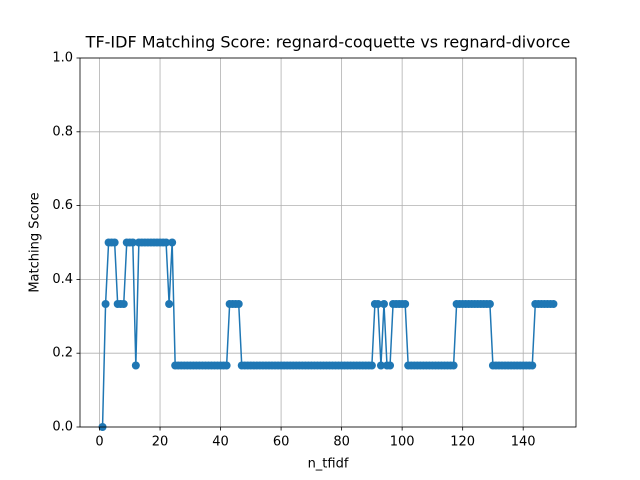 This screenshot has width=640, height=480. What do you see at coordinates (62, 279) in the screenshot?
I see `y-tick-label: 0.4` at bounding box center [62, 279].